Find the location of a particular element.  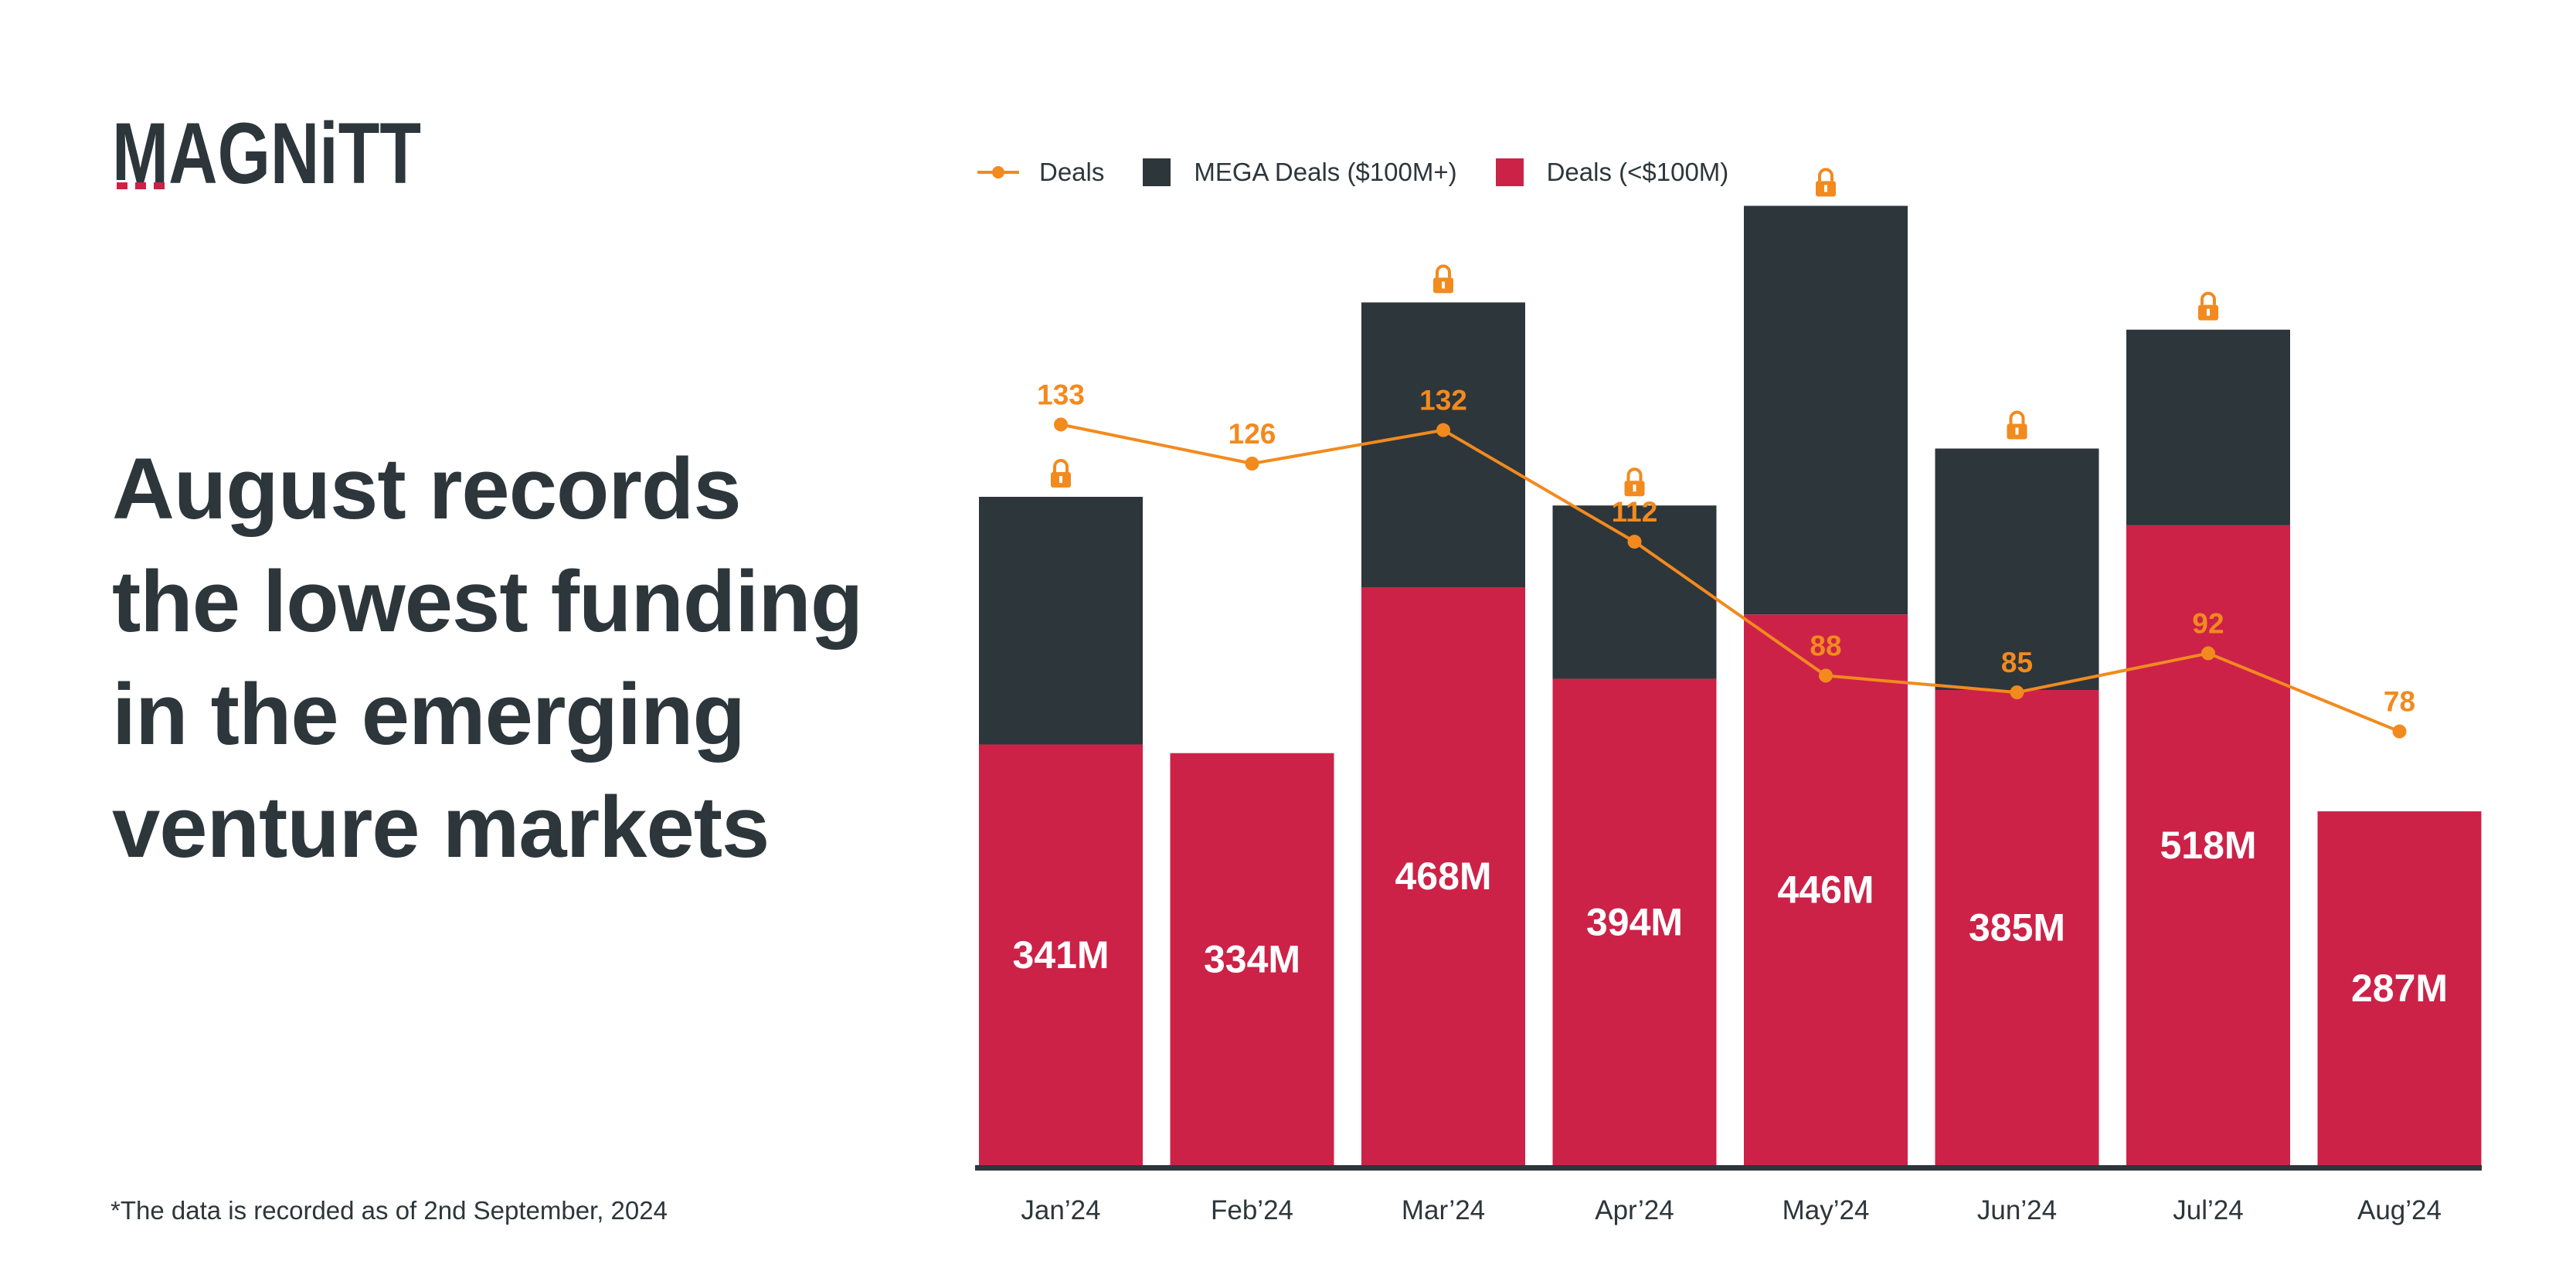

bar-value-label-7: 287M is located at coordinates (2399, 988).